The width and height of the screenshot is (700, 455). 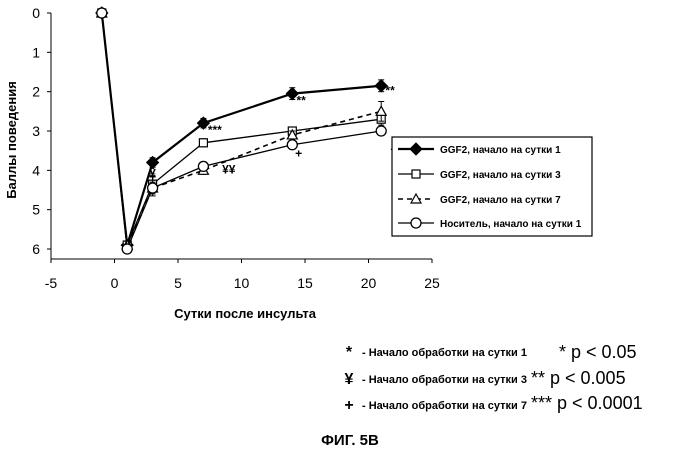 I want to click on y-tick-label: 0, so click(x=36, y=13).